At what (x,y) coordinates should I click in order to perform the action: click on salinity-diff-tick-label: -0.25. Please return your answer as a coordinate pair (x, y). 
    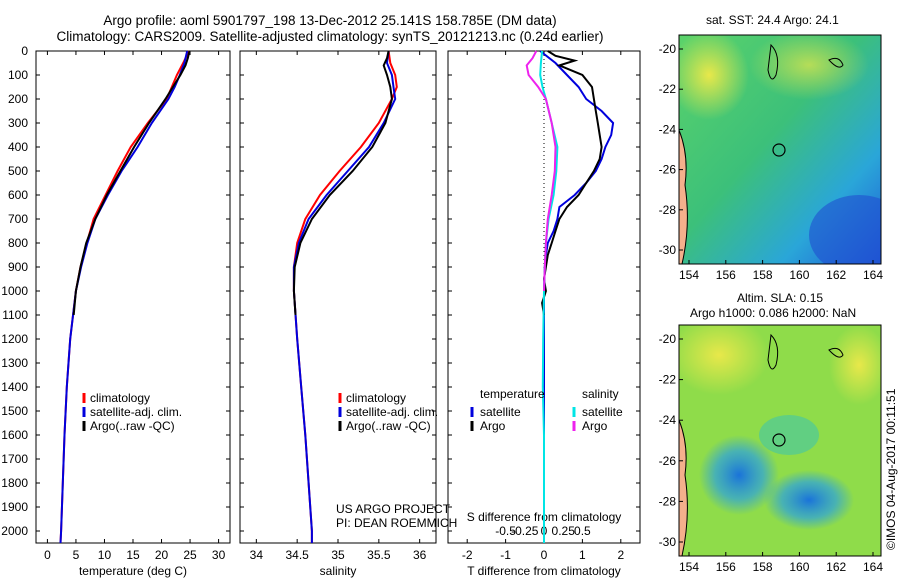
    Looking at the image, I should click on (525, 531).